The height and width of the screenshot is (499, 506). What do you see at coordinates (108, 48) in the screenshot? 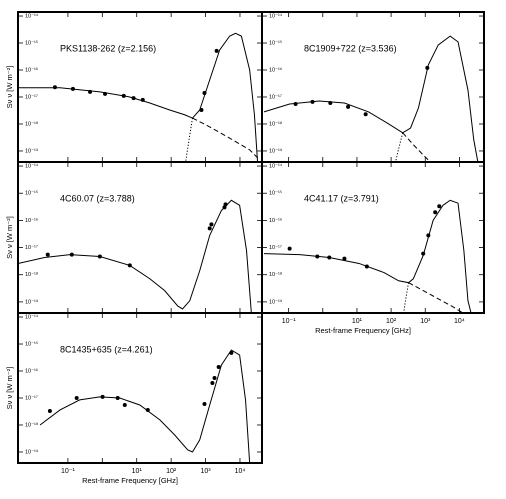
I see `panel-title: PKS1138-262 (z=2.156)` at bounding box center [108, 48].